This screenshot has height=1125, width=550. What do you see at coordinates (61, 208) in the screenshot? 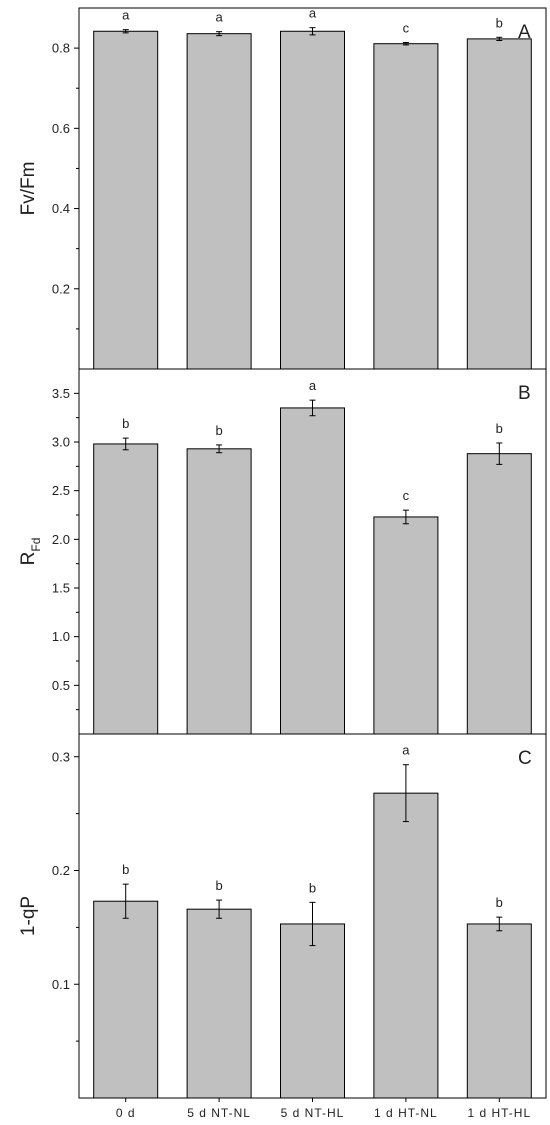
I see `y-tick-label: 0.4` at bounding box center [61, 208].